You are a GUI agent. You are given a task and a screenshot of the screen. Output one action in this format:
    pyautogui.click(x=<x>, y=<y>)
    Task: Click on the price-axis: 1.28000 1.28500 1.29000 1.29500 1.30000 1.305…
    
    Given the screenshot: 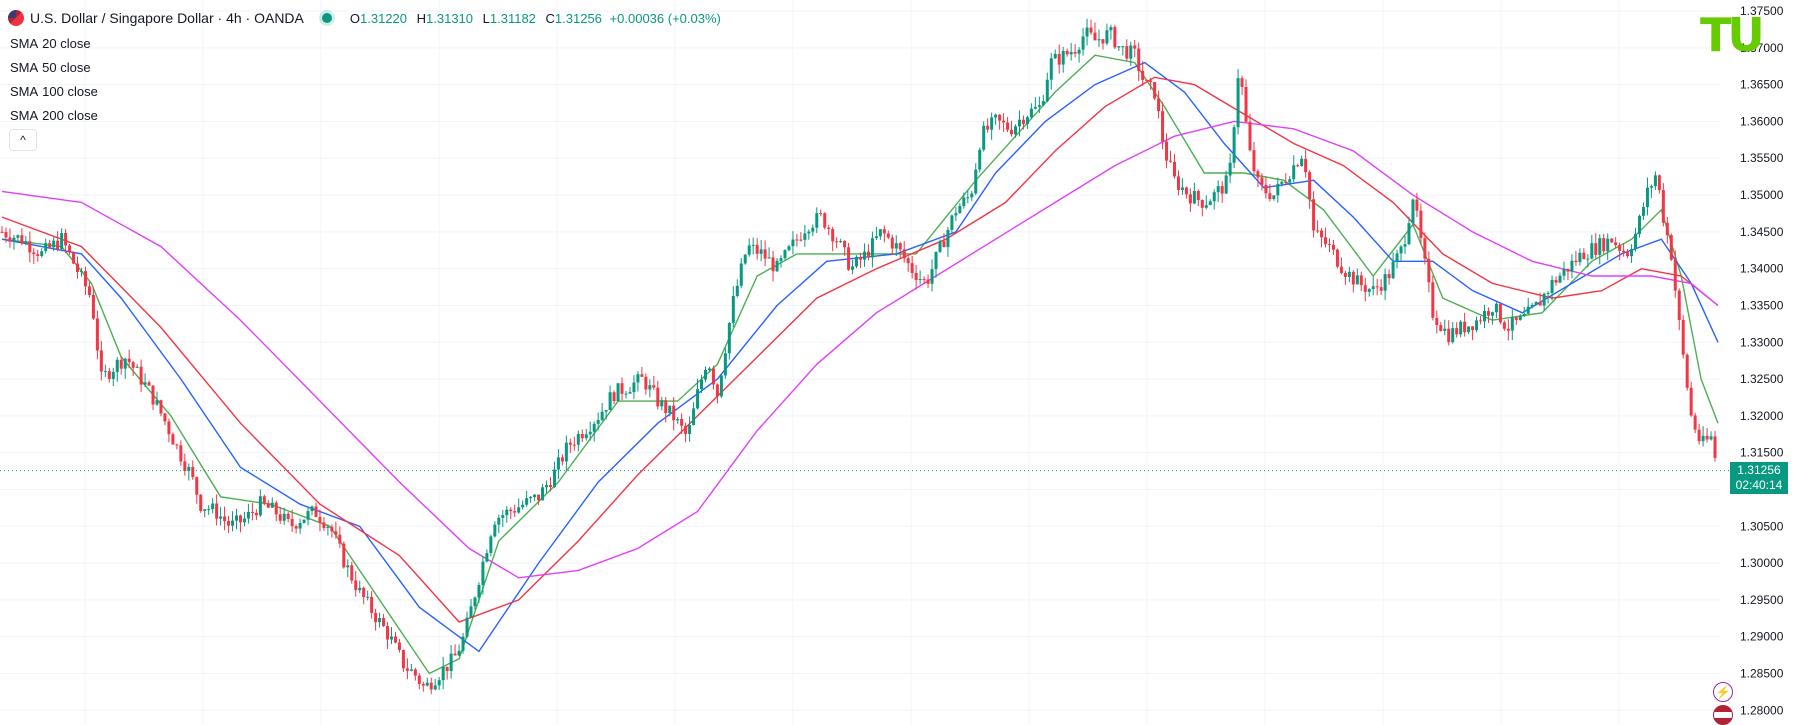 What is the action you would take?
    pyautogui.click(x=1762, y=360)
    